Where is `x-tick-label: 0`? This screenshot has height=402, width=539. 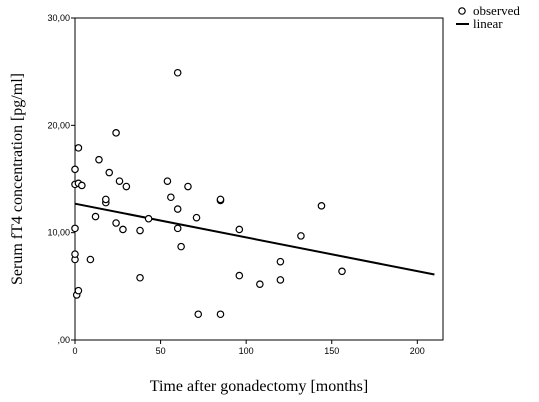 x-tick-label: 0 is located at coordinates (74, 351).